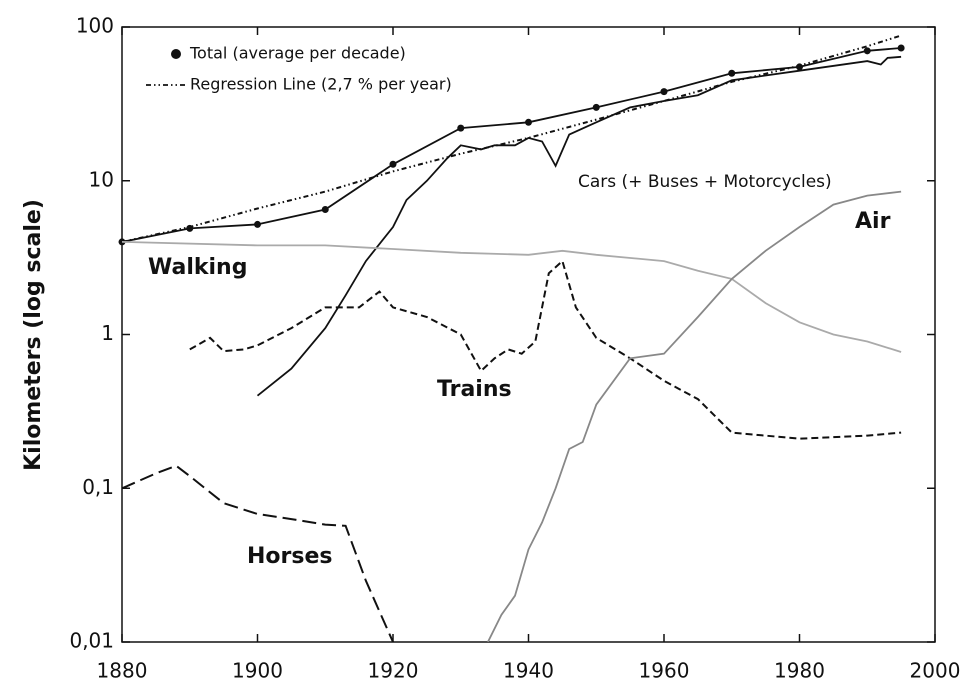  What do you see at coordinates (321, 84) in the screenshot?
I see `legend-label: Regression Line (2,7 % per year)` at bounding box center [321, 84].